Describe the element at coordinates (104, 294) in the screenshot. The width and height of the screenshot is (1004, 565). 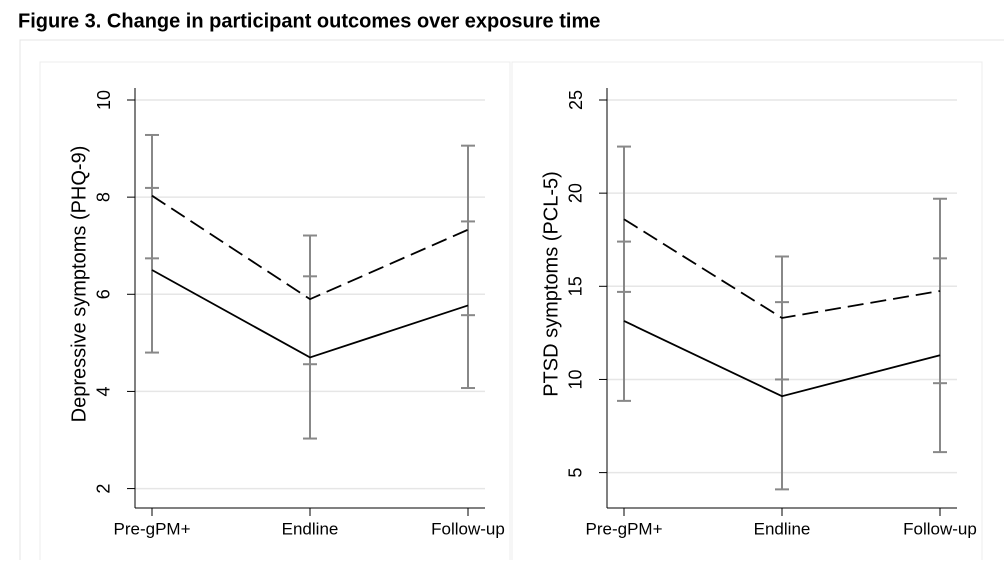
I see `y-tick-label: 6` at that location.